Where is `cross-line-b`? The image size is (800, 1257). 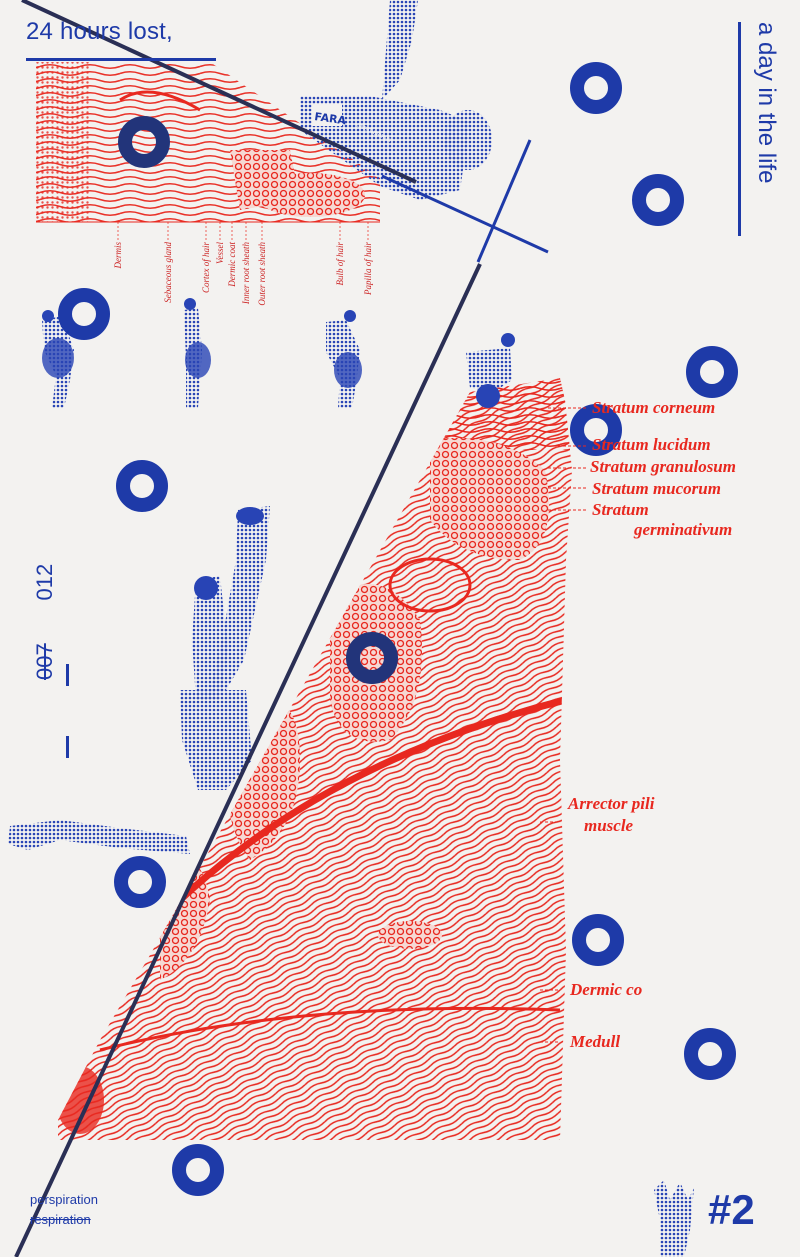
cross-line-b is located at coordinates (504, 201).